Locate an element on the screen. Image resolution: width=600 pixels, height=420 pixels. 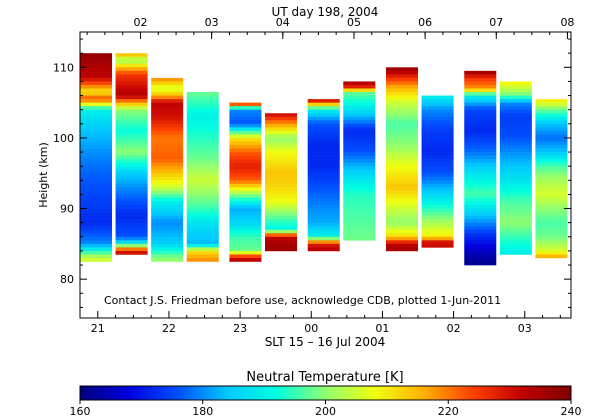
x-tick-label: 01 is located at coordinates (382, 328).